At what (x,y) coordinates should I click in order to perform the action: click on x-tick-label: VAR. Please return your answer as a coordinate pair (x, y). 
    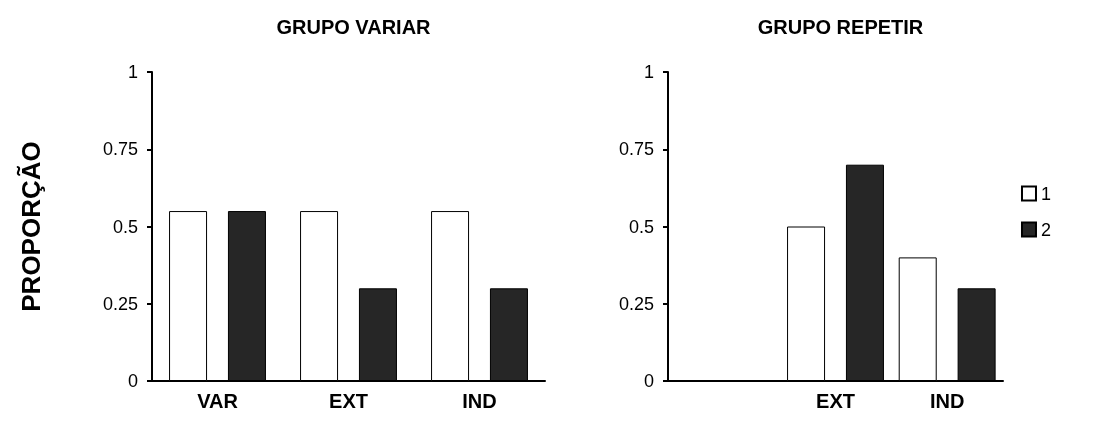
    Looking at the image, I should click on (218, 401).